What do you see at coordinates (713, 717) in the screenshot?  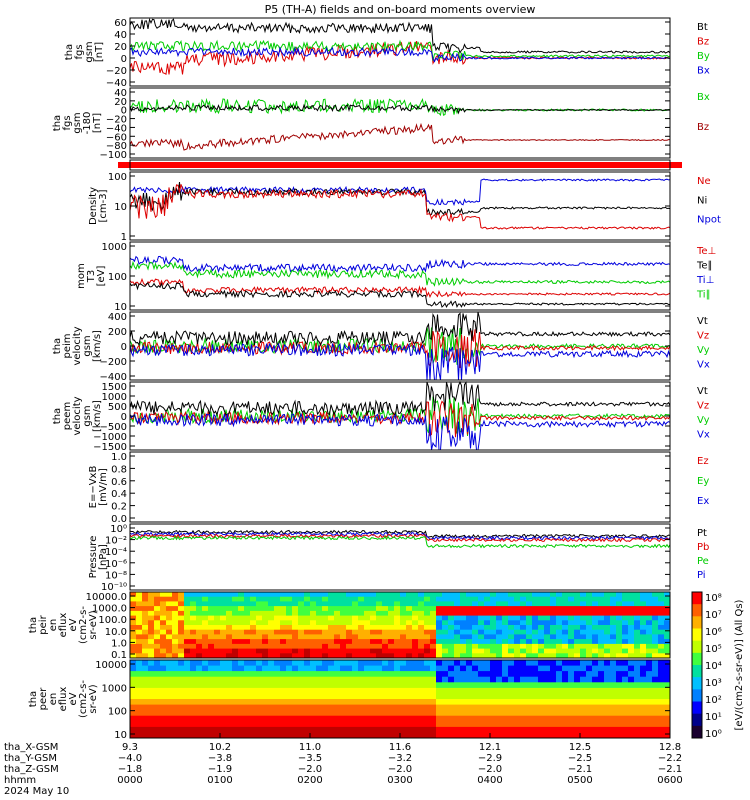 I see `colorbar-tick: 10¹` at bounding box center [713, 717].